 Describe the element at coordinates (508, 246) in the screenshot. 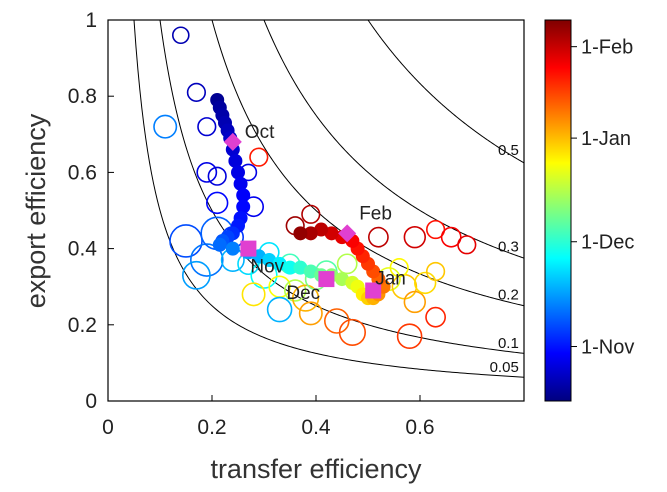

I see `isoline-label: 0.3` at that location.